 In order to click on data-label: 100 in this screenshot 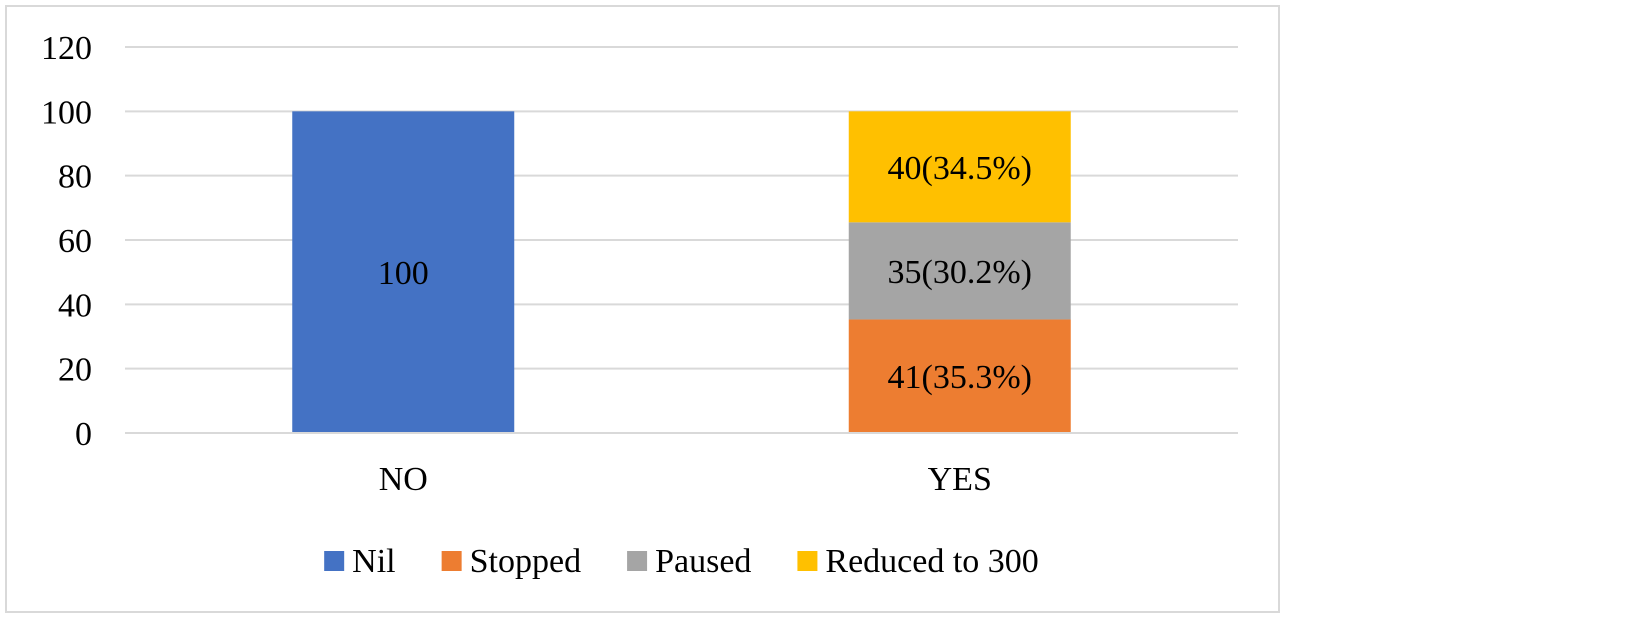, I will do `click(403, 273)`.